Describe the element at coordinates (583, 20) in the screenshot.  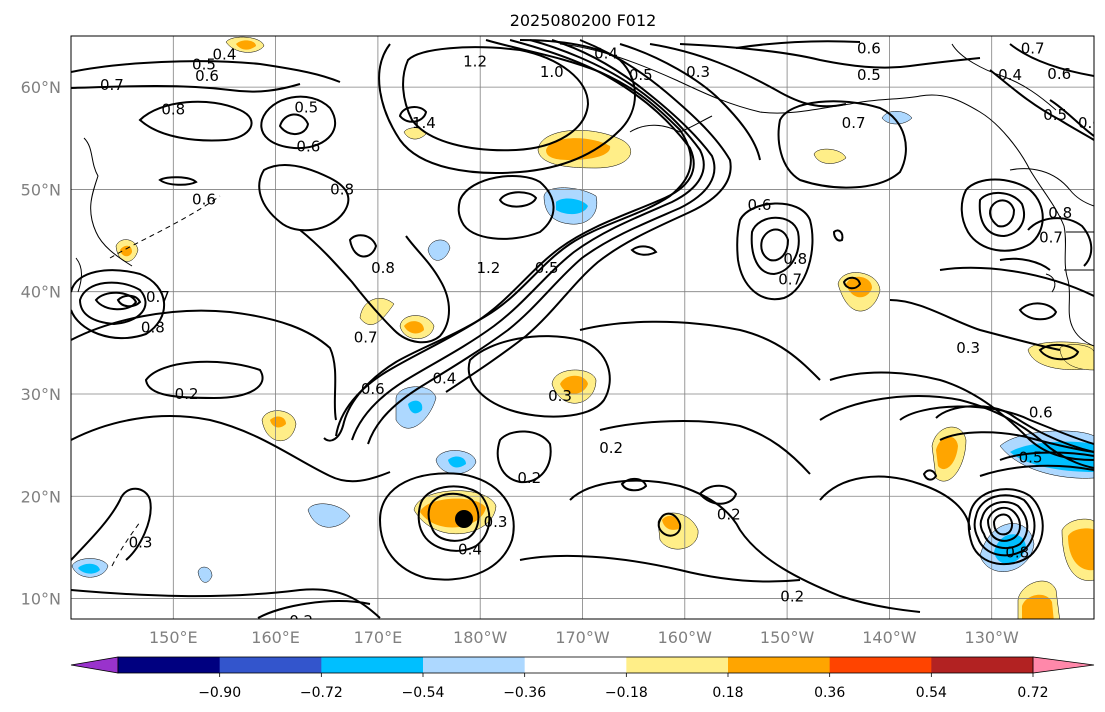
I see `figure-title: 2025080200 F012` at that location.